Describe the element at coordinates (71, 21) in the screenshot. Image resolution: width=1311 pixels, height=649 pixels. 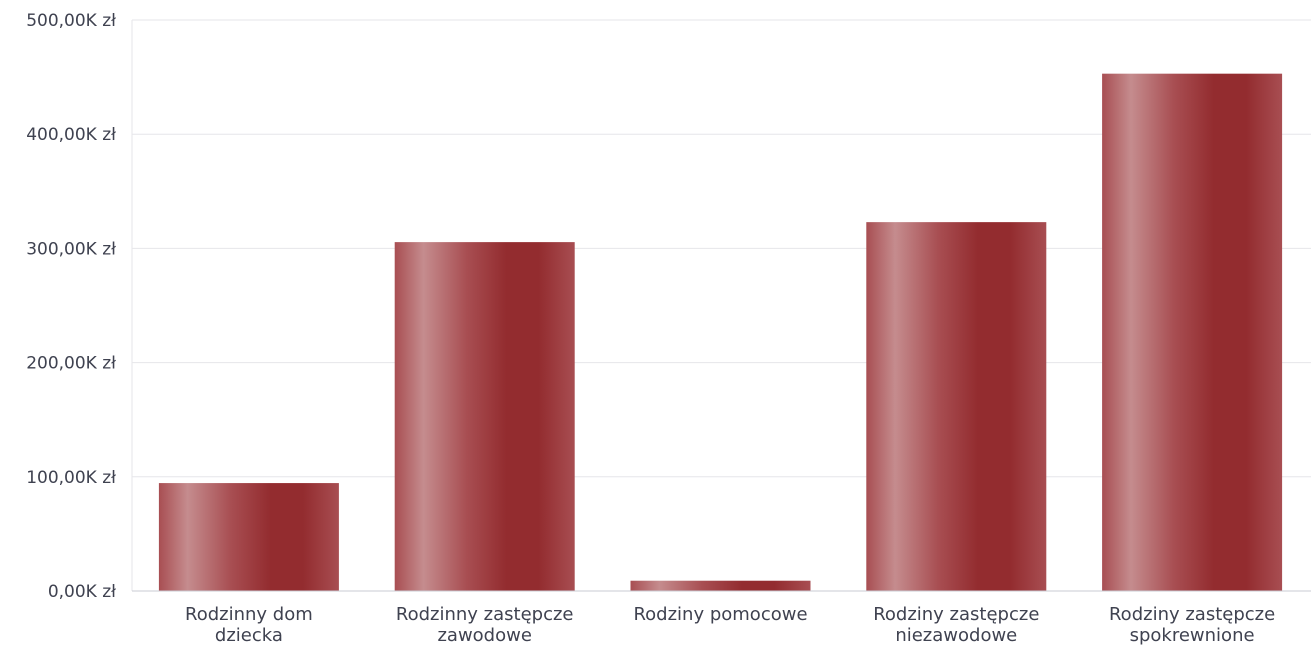
I see `y-tick-label: 500,00K zł` at that location.